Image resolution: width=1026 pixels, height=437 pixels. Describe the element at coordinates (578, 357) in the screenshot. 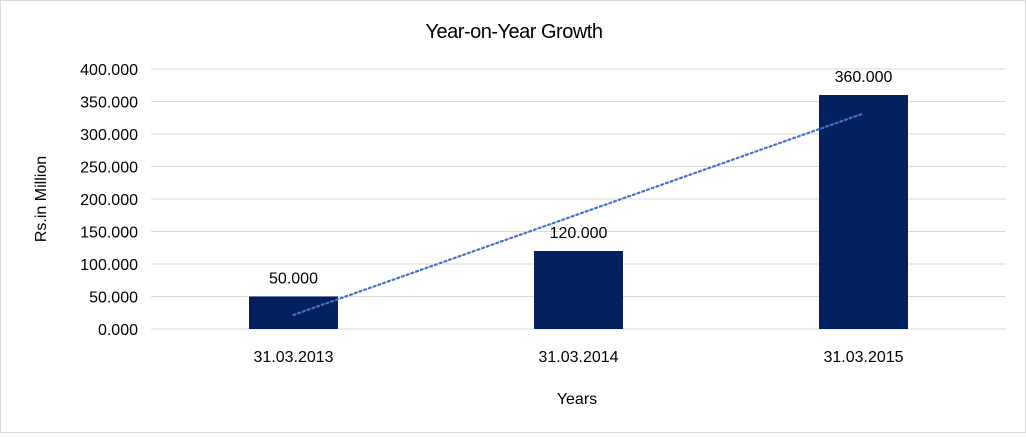

I see `x-tick-label: 31.03.2014` at that location.